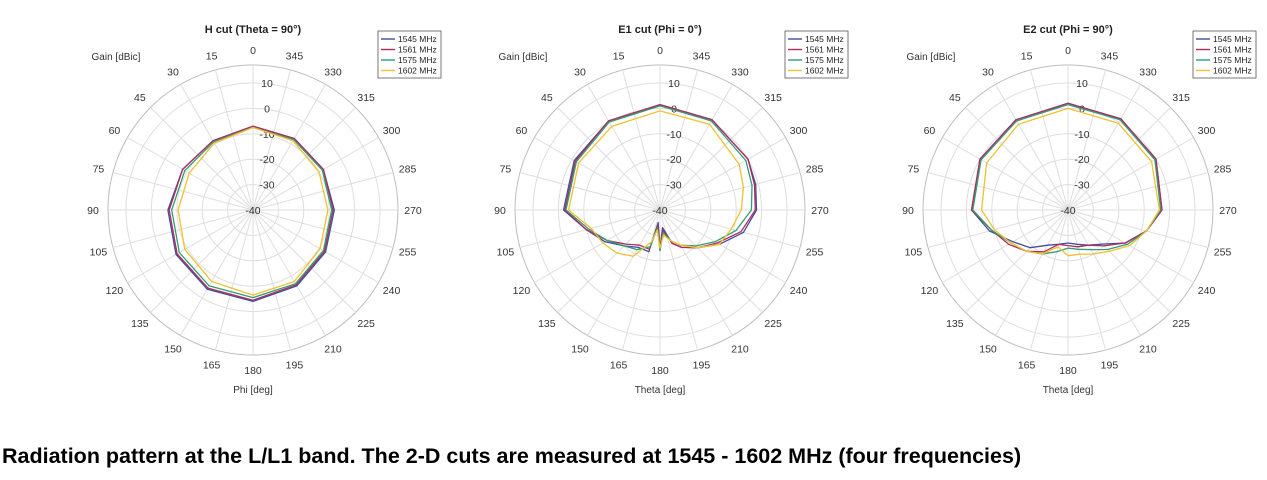 This screenshot has height=480, width=1267. What do you see at coordinates (773, 98) in the screenshot?
I see `theta-tick-label: 315` at bounding box center [773, 98].